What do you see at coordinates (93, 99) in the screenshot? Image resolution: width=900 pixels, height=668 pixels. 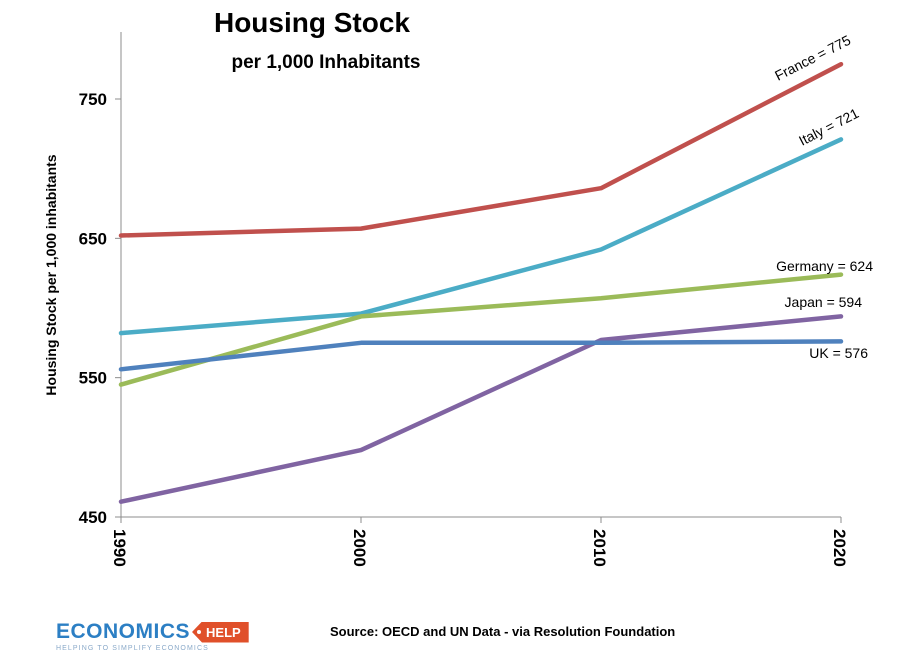 I see `y-tick-label: 750` at bounding box center [93, 99].